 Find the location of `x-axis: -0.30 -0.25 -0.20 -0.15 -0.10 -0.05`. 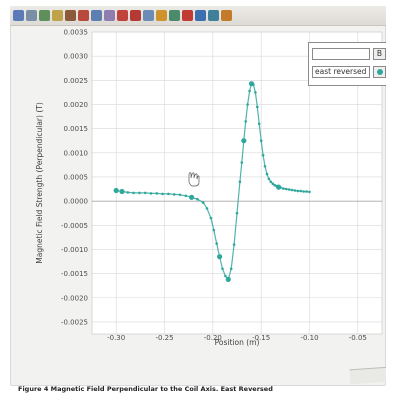

x-axis: -0.30 -0.25 -0.20 -0.15 -0.10 -0.05 is located at coordinates (237, 338).